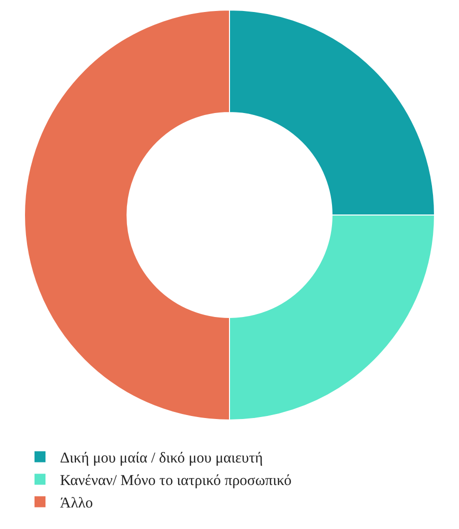 The height and width of the screenshot is (529, 459). Describe the element at coordinates (162, 458) in the screenshot. I see `legend-label: Δική μου μαία / δικό μου μαιευτή` at that location.